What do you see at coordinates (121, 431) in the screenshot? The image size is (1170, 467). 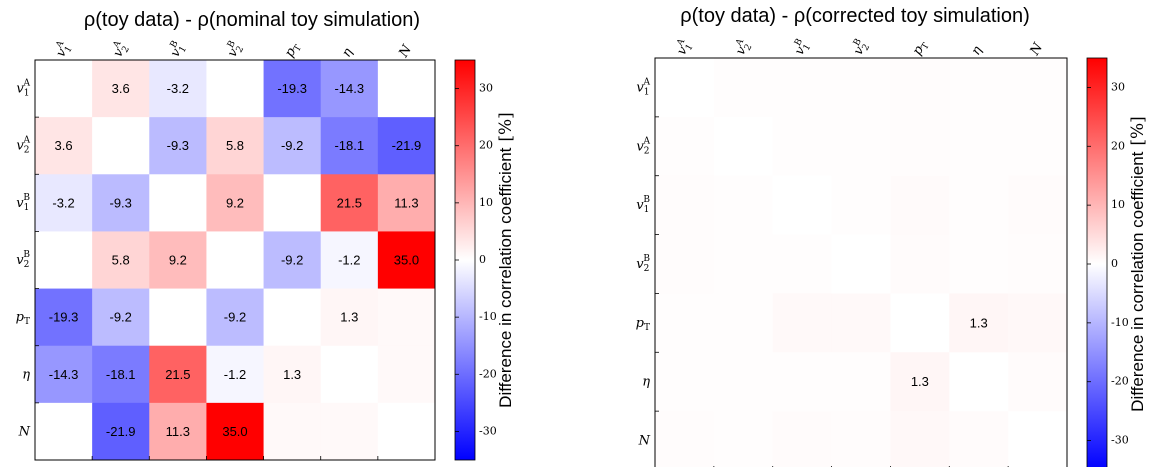 I see `cell-value-label: -21.9` at bounding box center [121, 431].